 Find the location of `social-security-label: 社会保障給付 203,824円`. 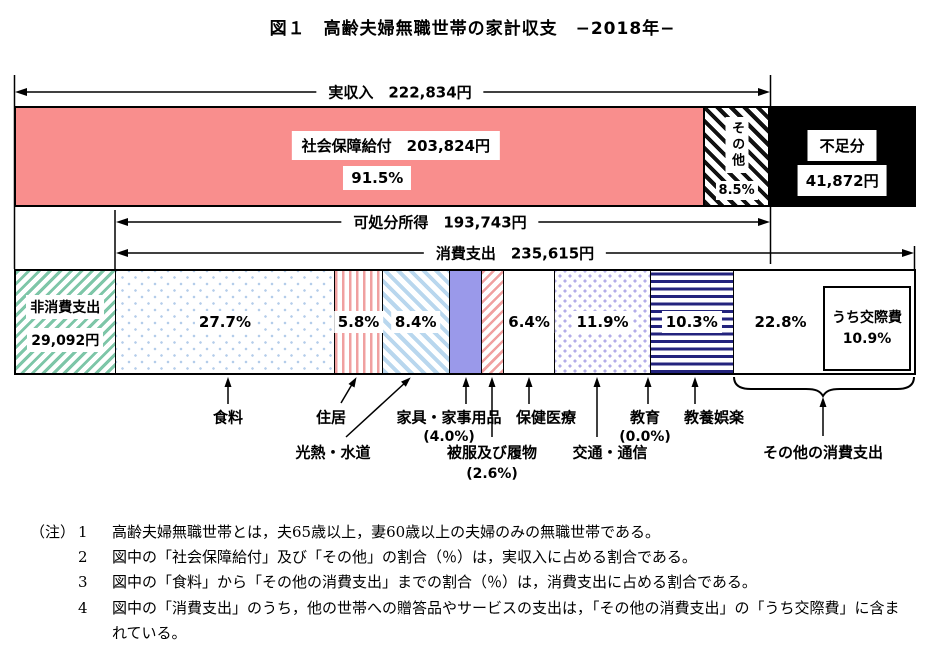

social-security-label: 社会保障給付 203,824円 is located at coordinates (395, 145).